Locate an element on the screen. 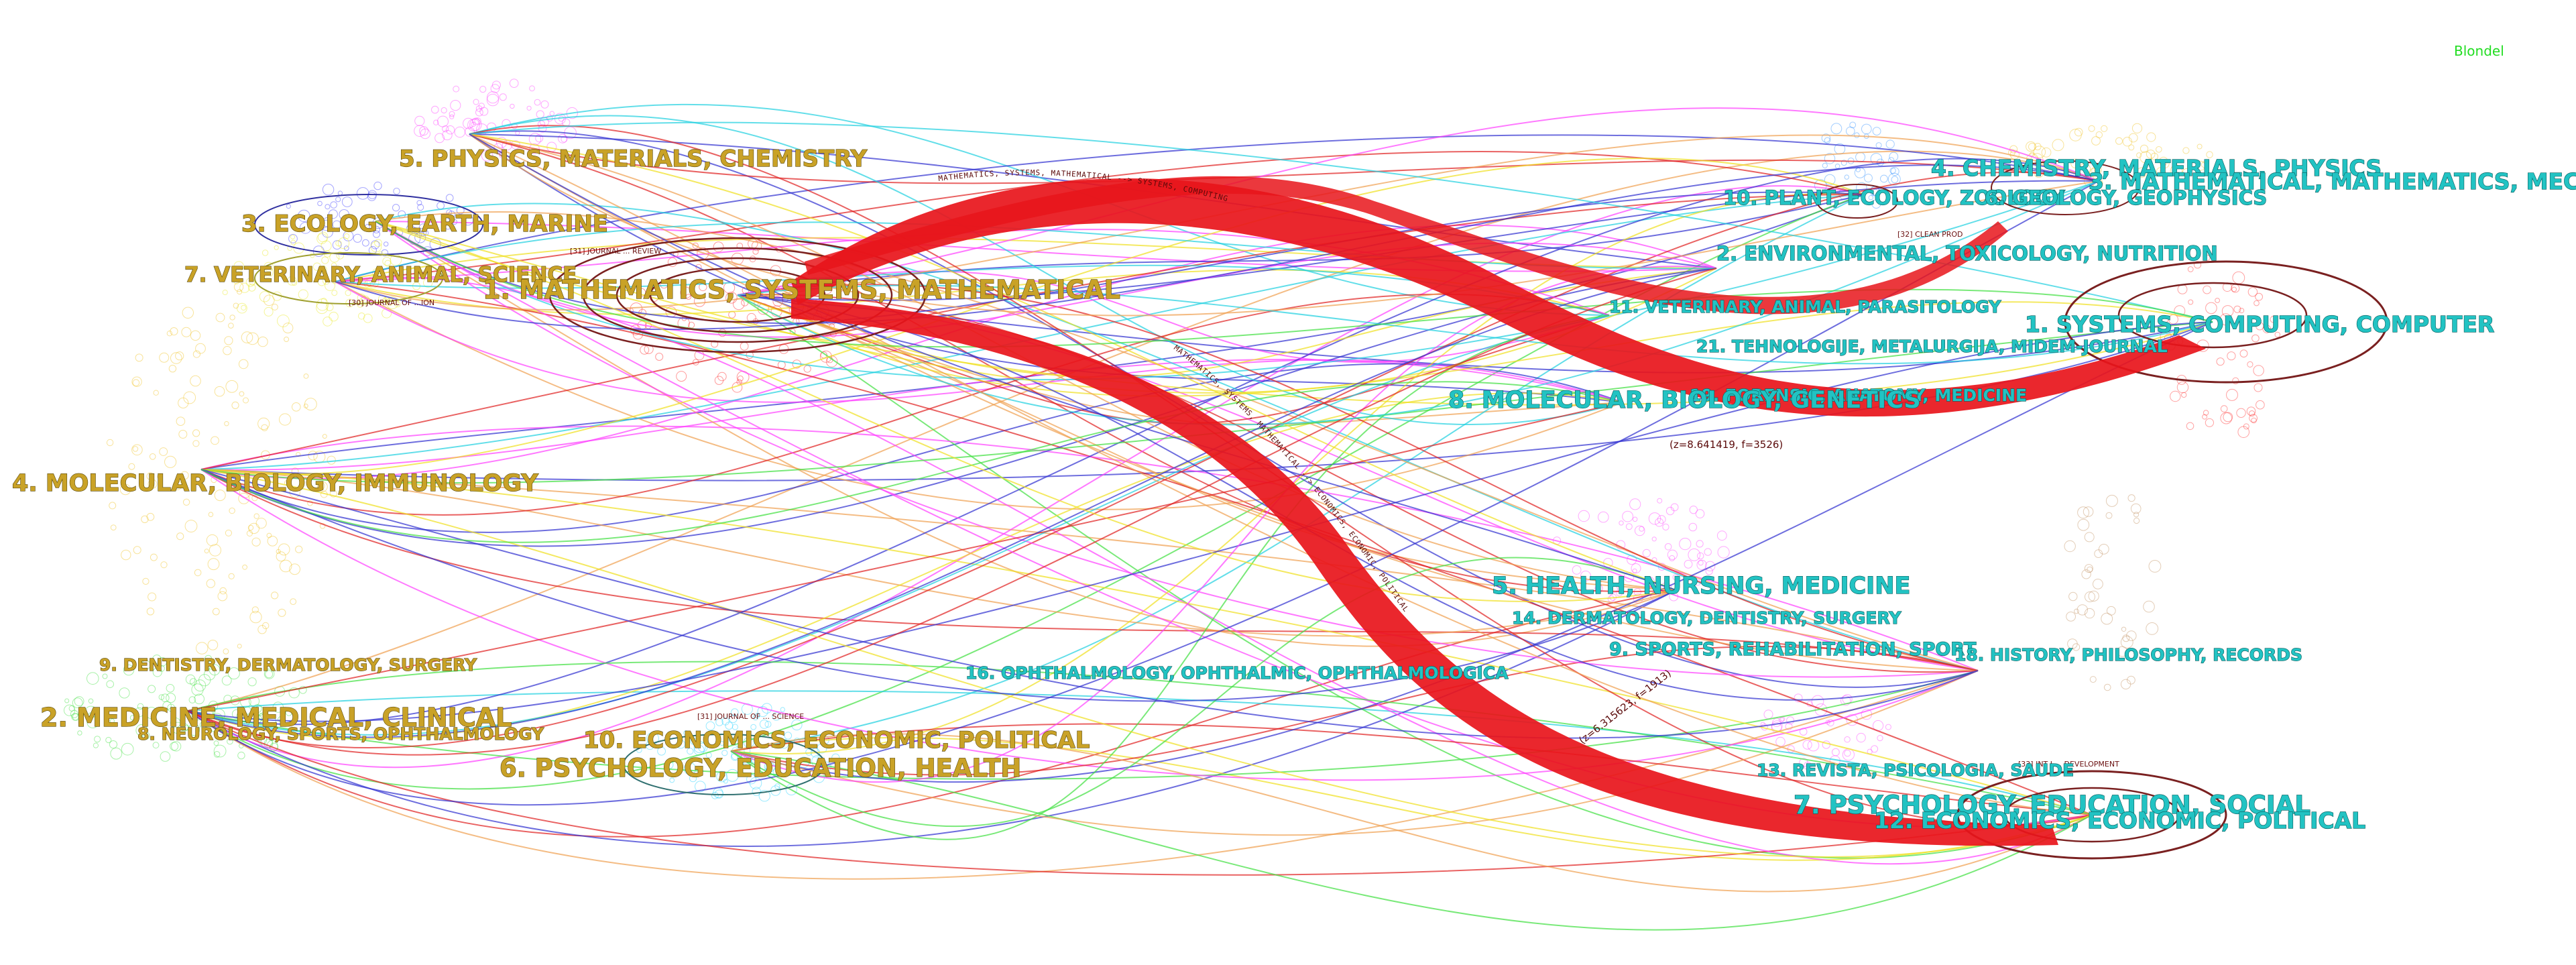 This screenshot has height=965, width=2576. mini-label-d: [32] CLEAN PROD is located at coordinates (1930, 234).